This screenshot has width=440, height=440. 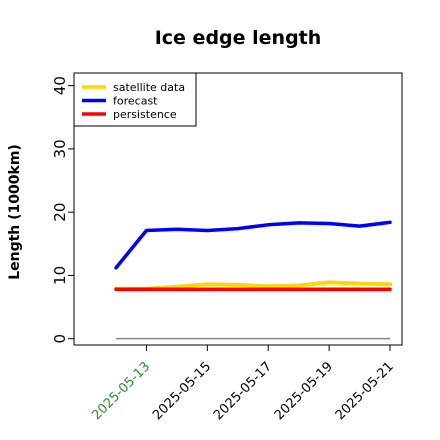 What do you see at coordinates (121, 391) in the screenshot?
I see `x-tick-label: 2025-05-13` at bounding box center [121, 391].